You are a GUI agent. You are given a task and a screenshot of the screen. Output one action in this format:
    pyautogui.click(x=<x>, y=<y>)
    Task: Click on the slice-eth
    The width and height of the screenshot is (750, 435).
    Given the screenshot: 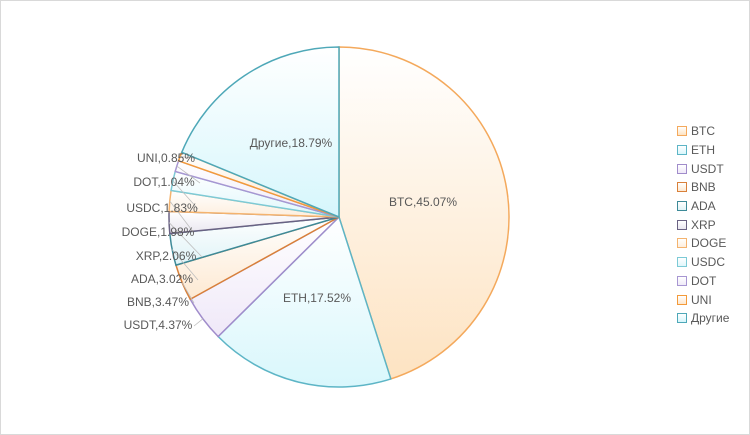 What is the action you would take?
    pyautogui.click(x=304, y=301)
    